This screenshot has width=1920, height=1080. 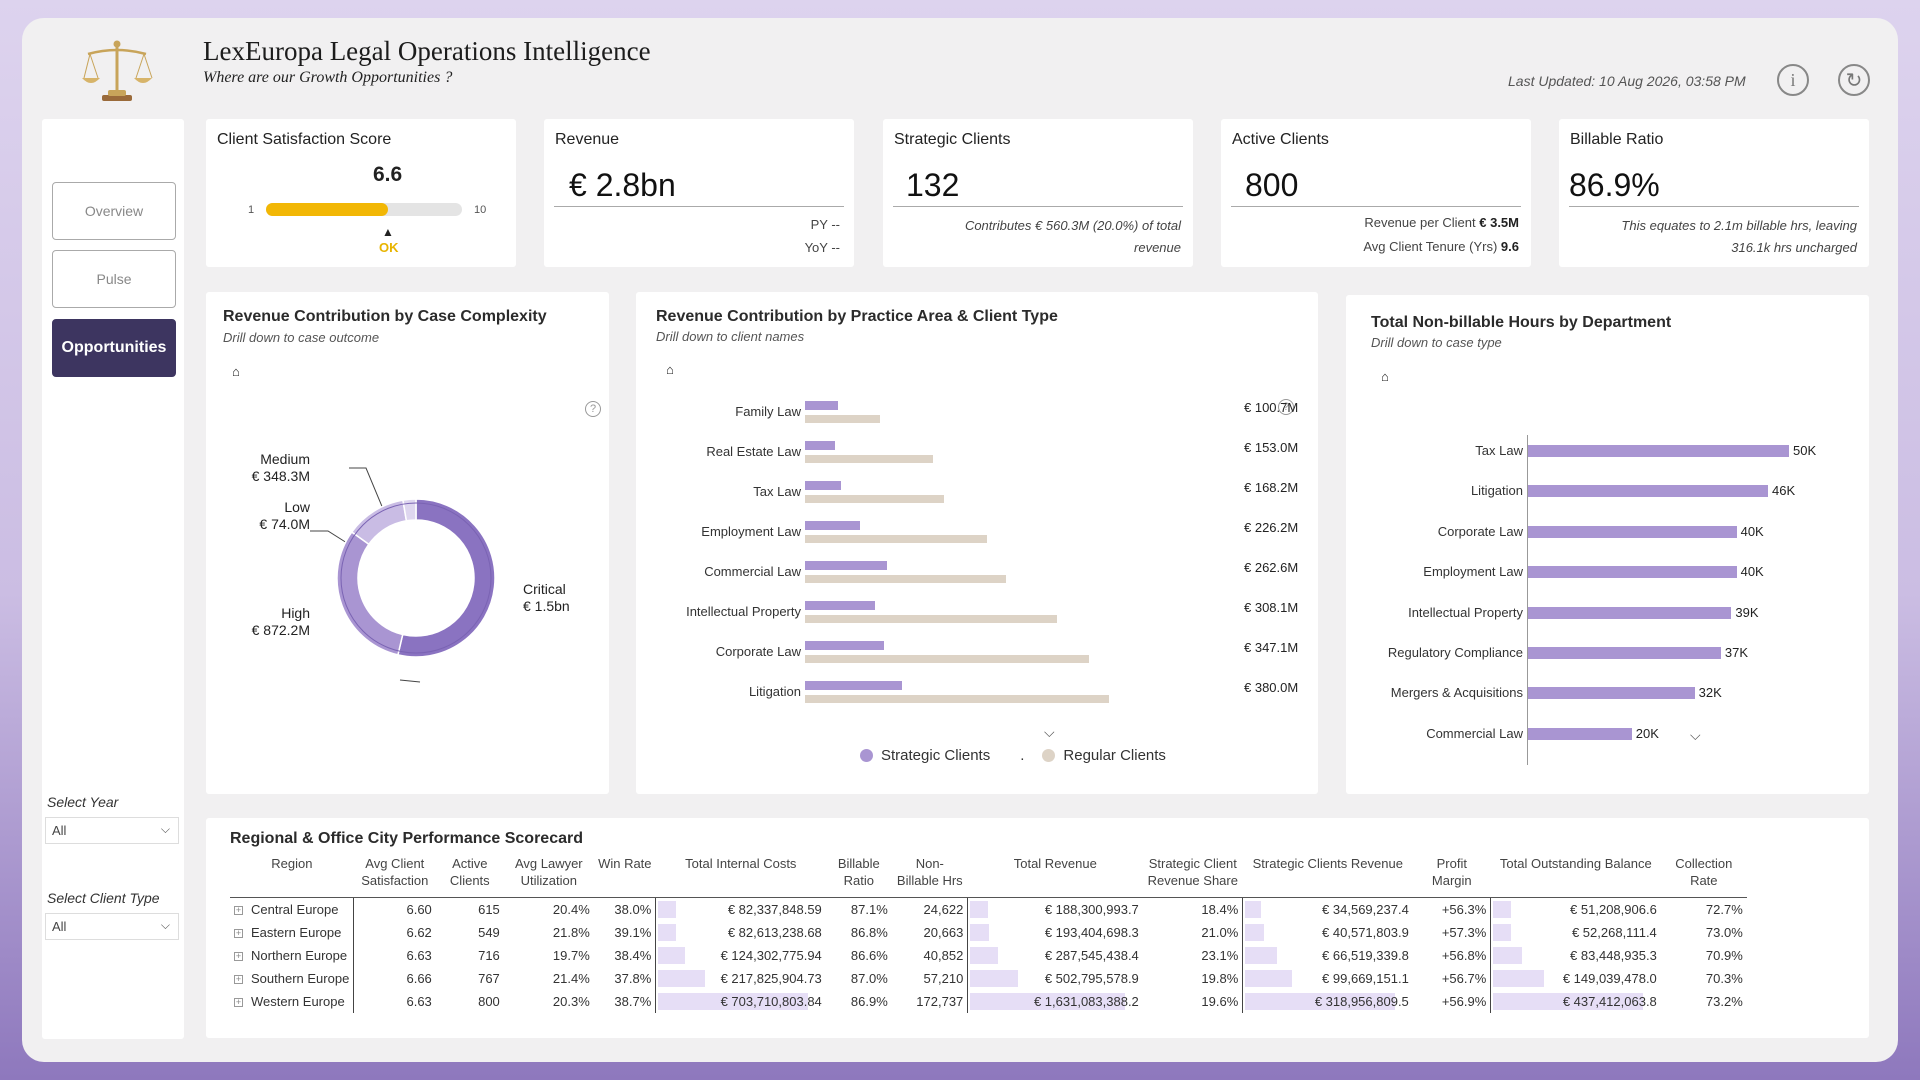 I want to click on chevron-down-icon: ⌵, so click(x=165, y=829).